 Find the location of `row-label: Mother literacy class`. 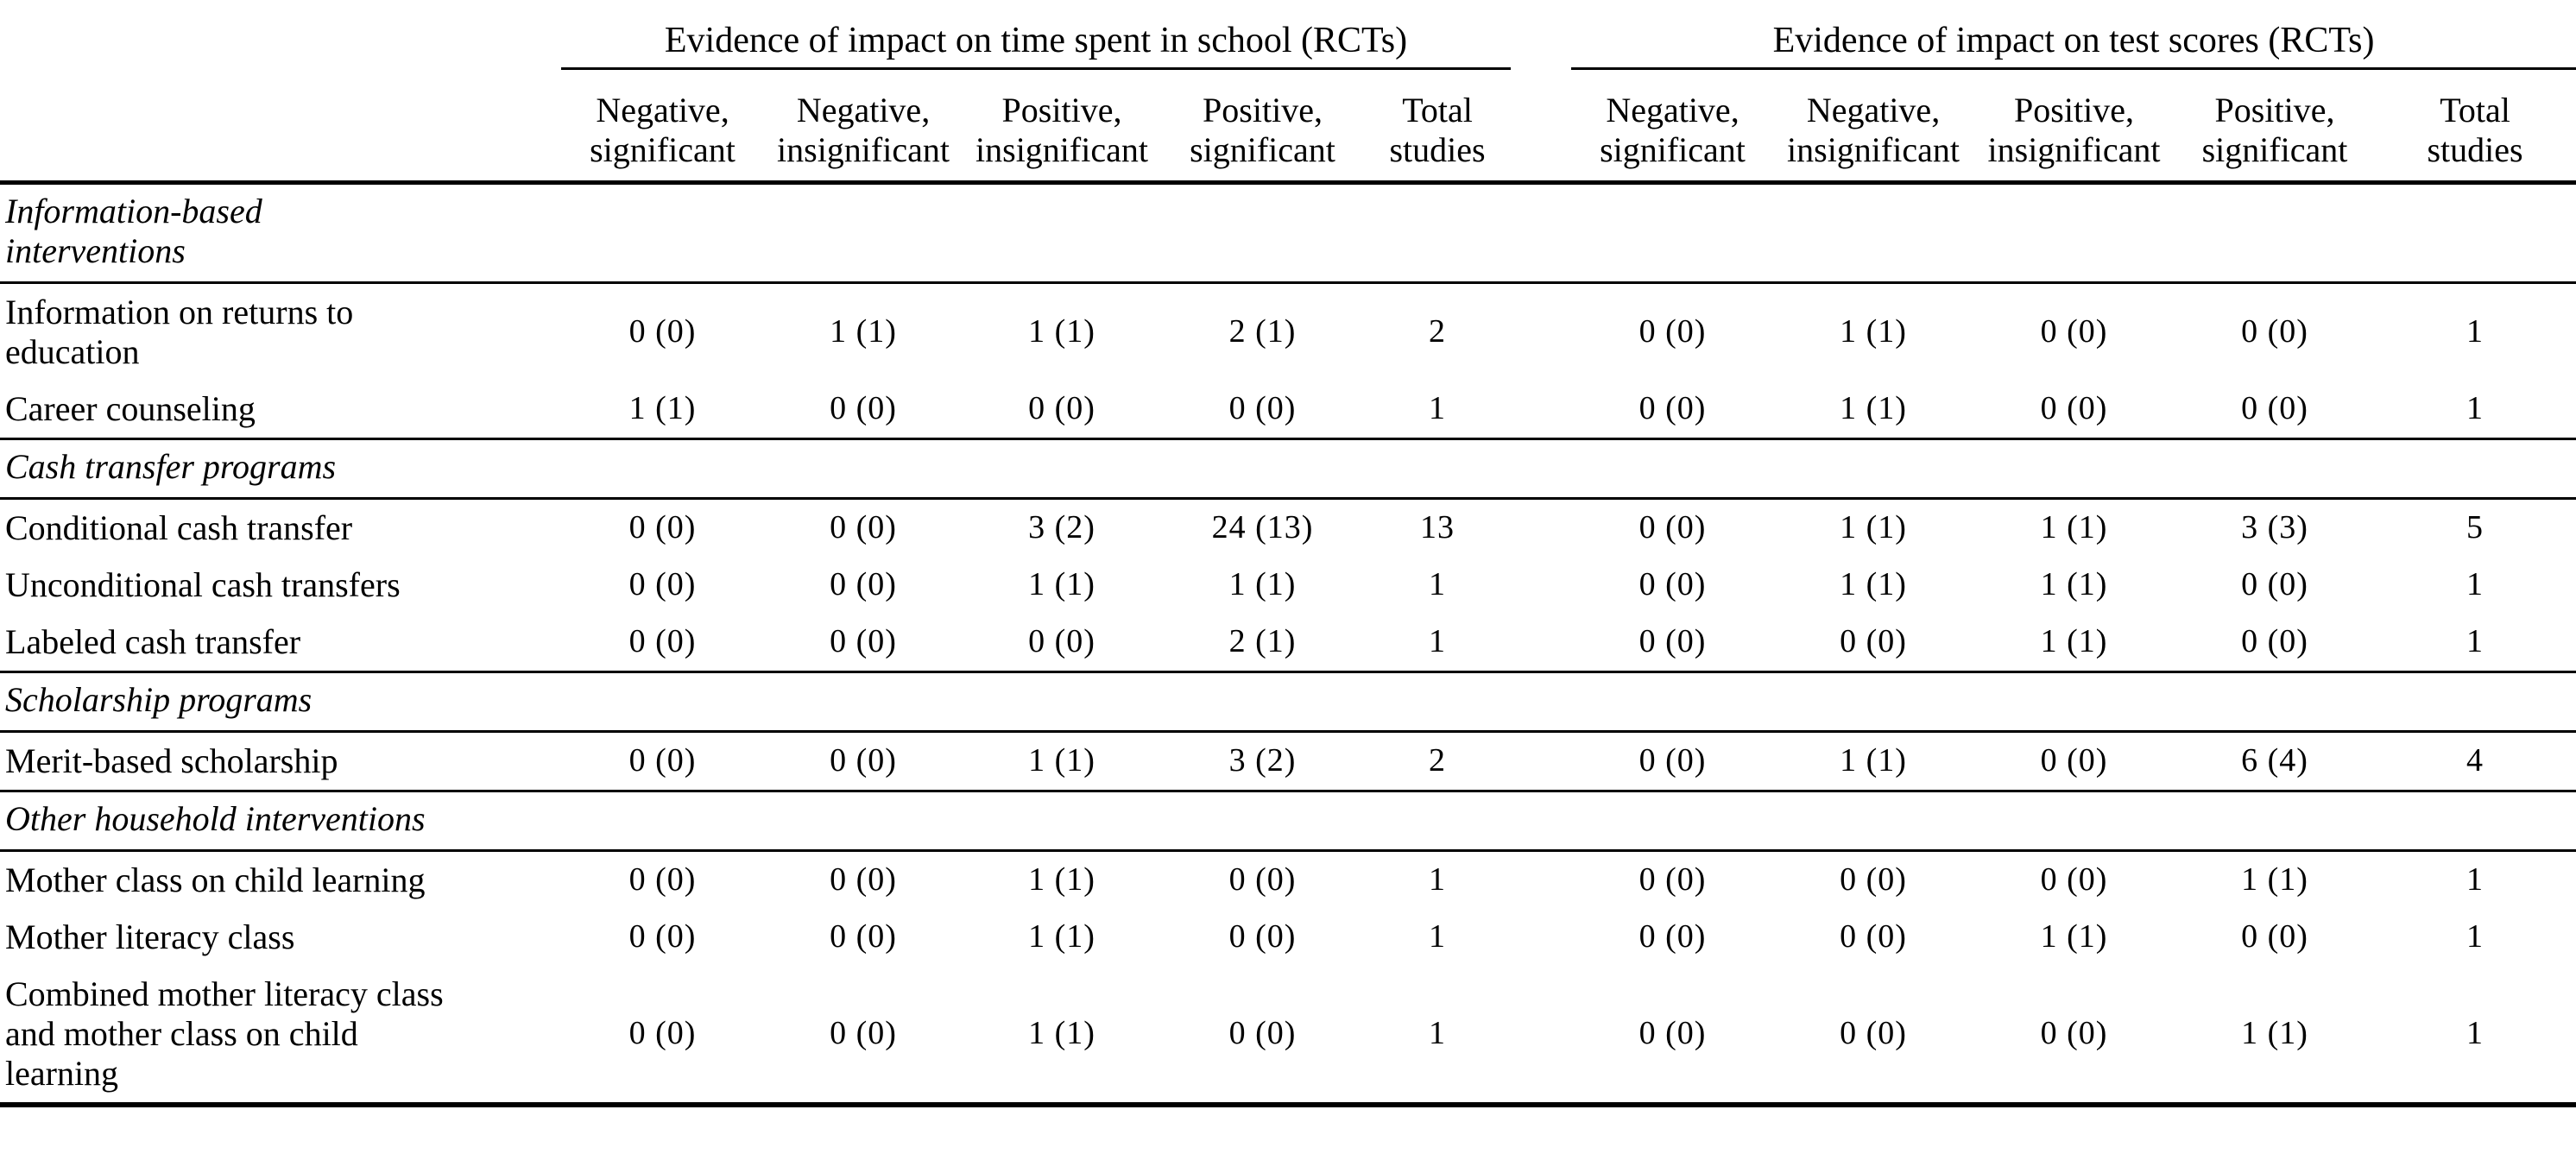

row-label: Mother literacy class is located at coordinates (150, 937).